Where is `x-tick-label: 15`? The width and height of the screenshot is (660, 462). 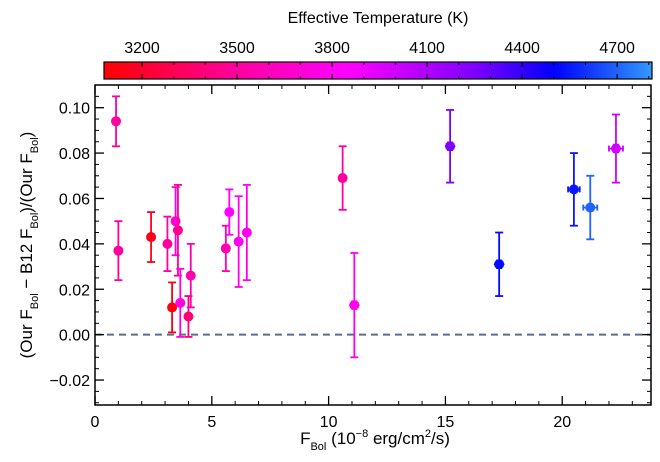
x-tick-label: 15 is located at coordinates (446, 422).